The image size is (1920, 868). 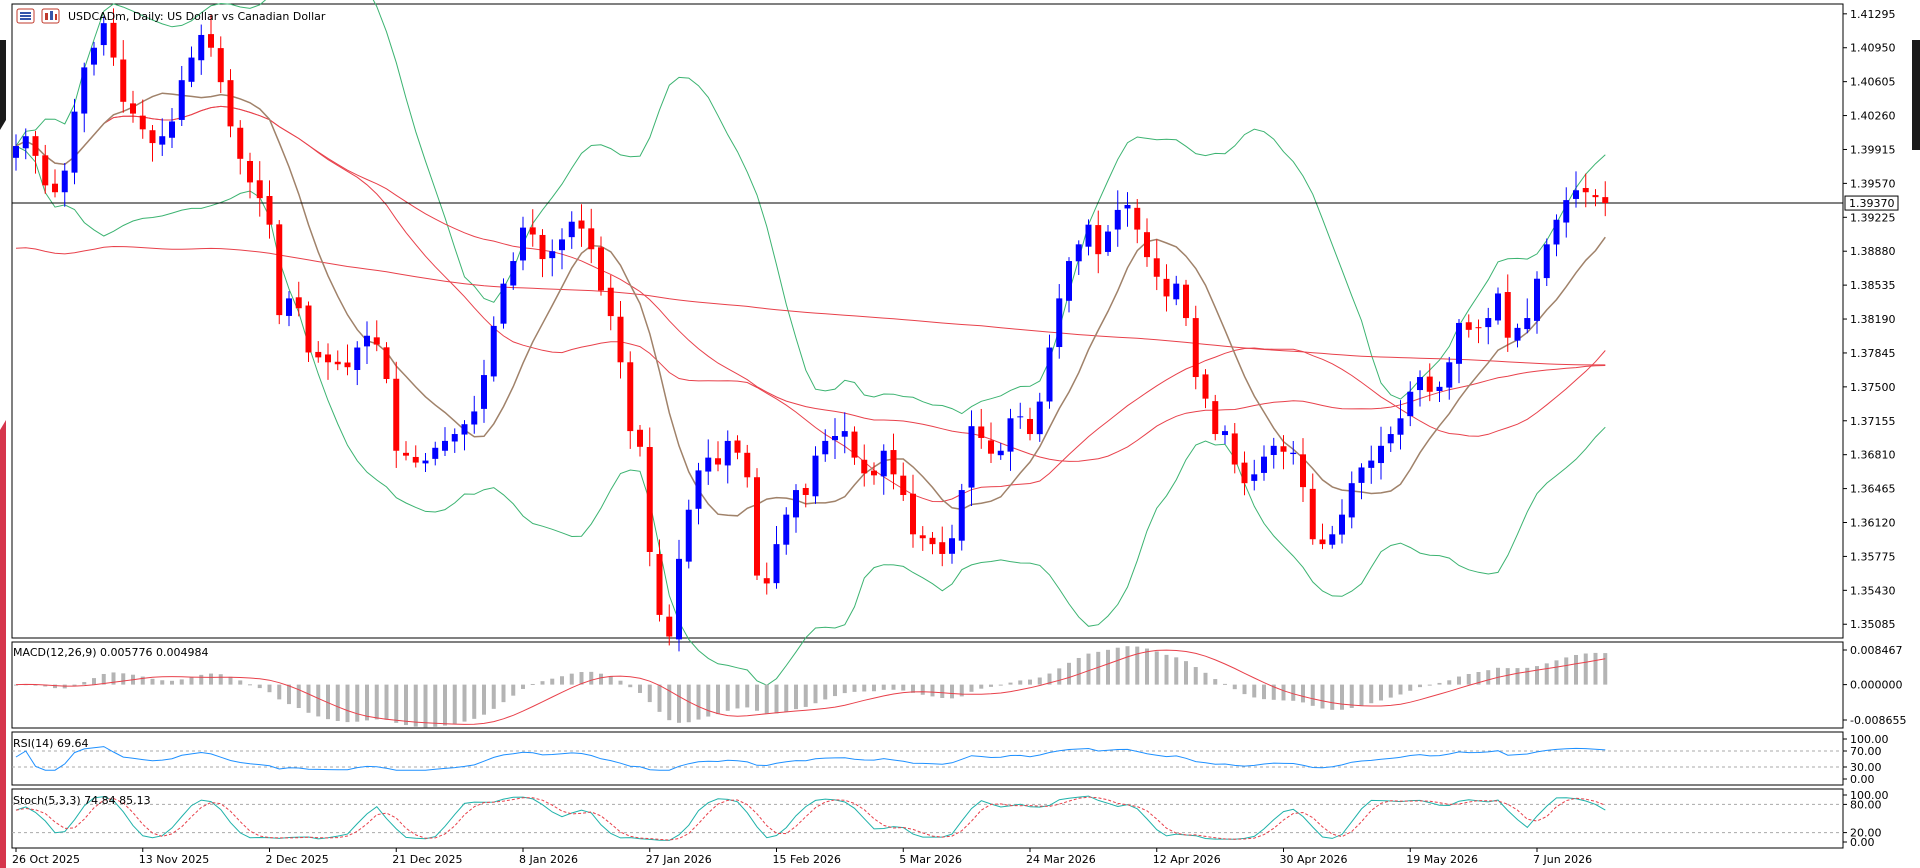 I want to click on right-side-accent, so click(x=1916, y=95).